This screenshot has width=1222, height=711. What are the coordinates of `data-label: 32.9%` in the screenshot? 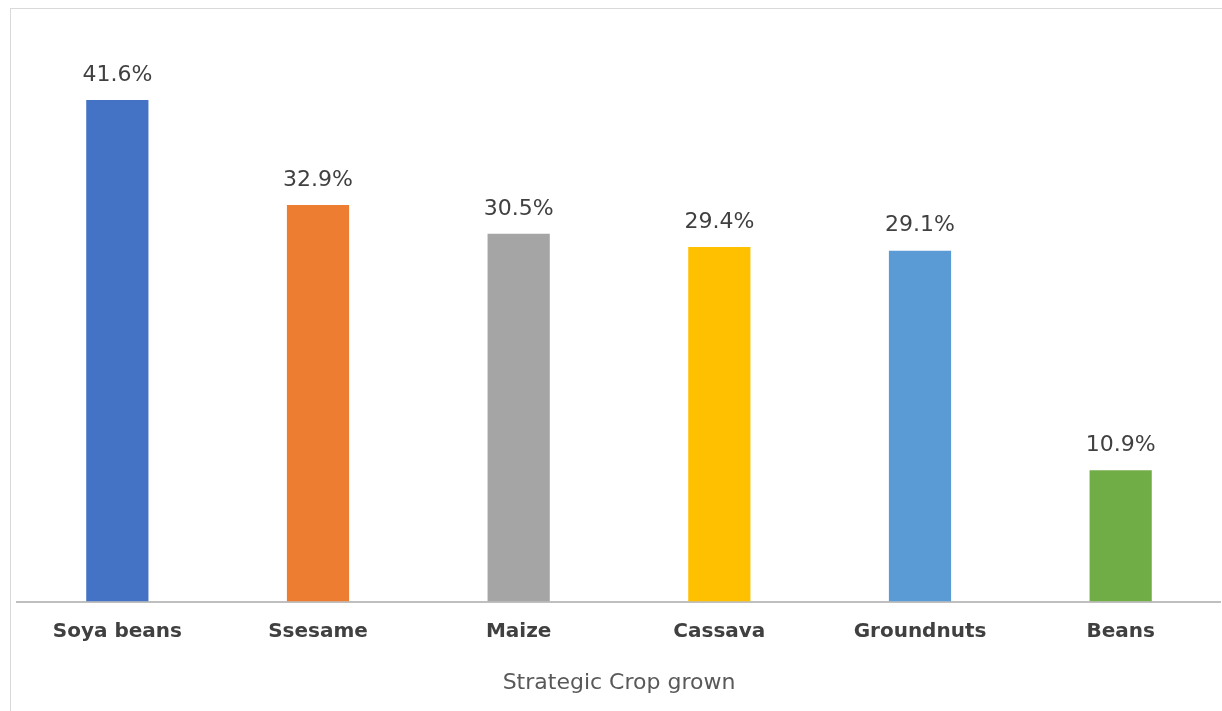 It's located at (318, 178).